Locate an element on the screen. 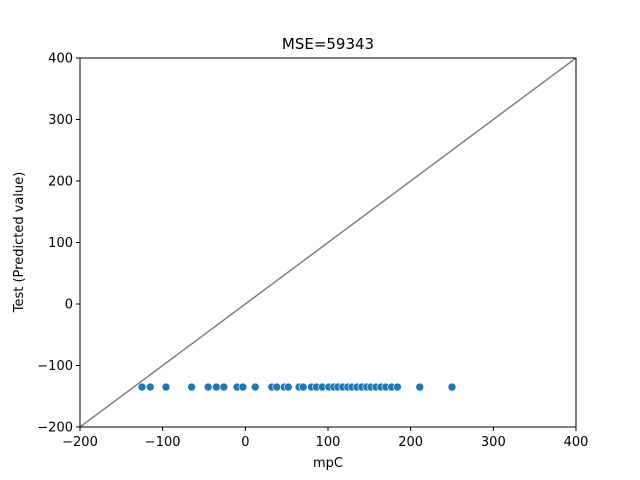 This screenshot has height=480, width=640. x-tick-label: 0 is located at coordinates (245, 442).